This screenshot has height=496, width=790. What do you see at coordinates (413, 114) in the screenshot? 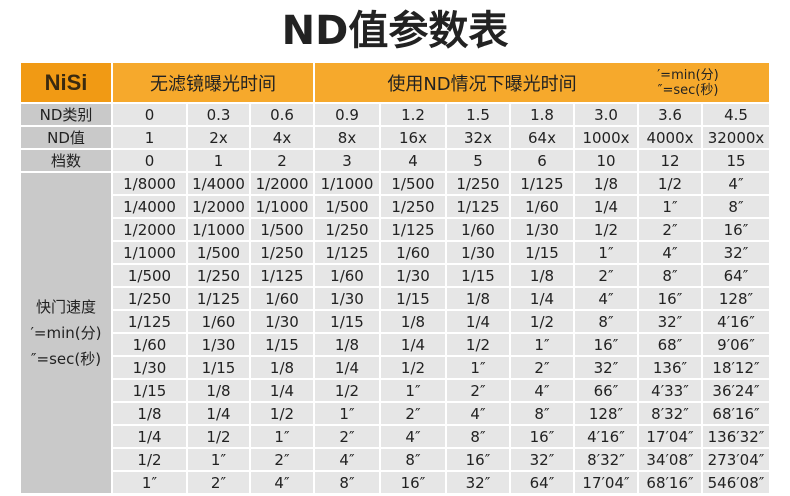
I see `cell: 1.2` at bounding box center [413, 114].